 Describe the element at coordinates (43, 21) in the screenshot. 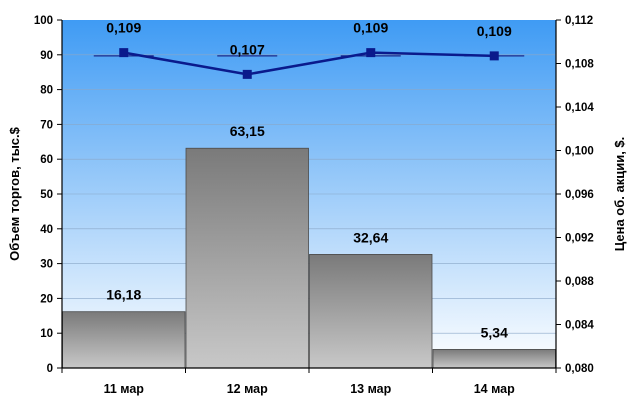

I see `left-tick-label: 100` at that location.